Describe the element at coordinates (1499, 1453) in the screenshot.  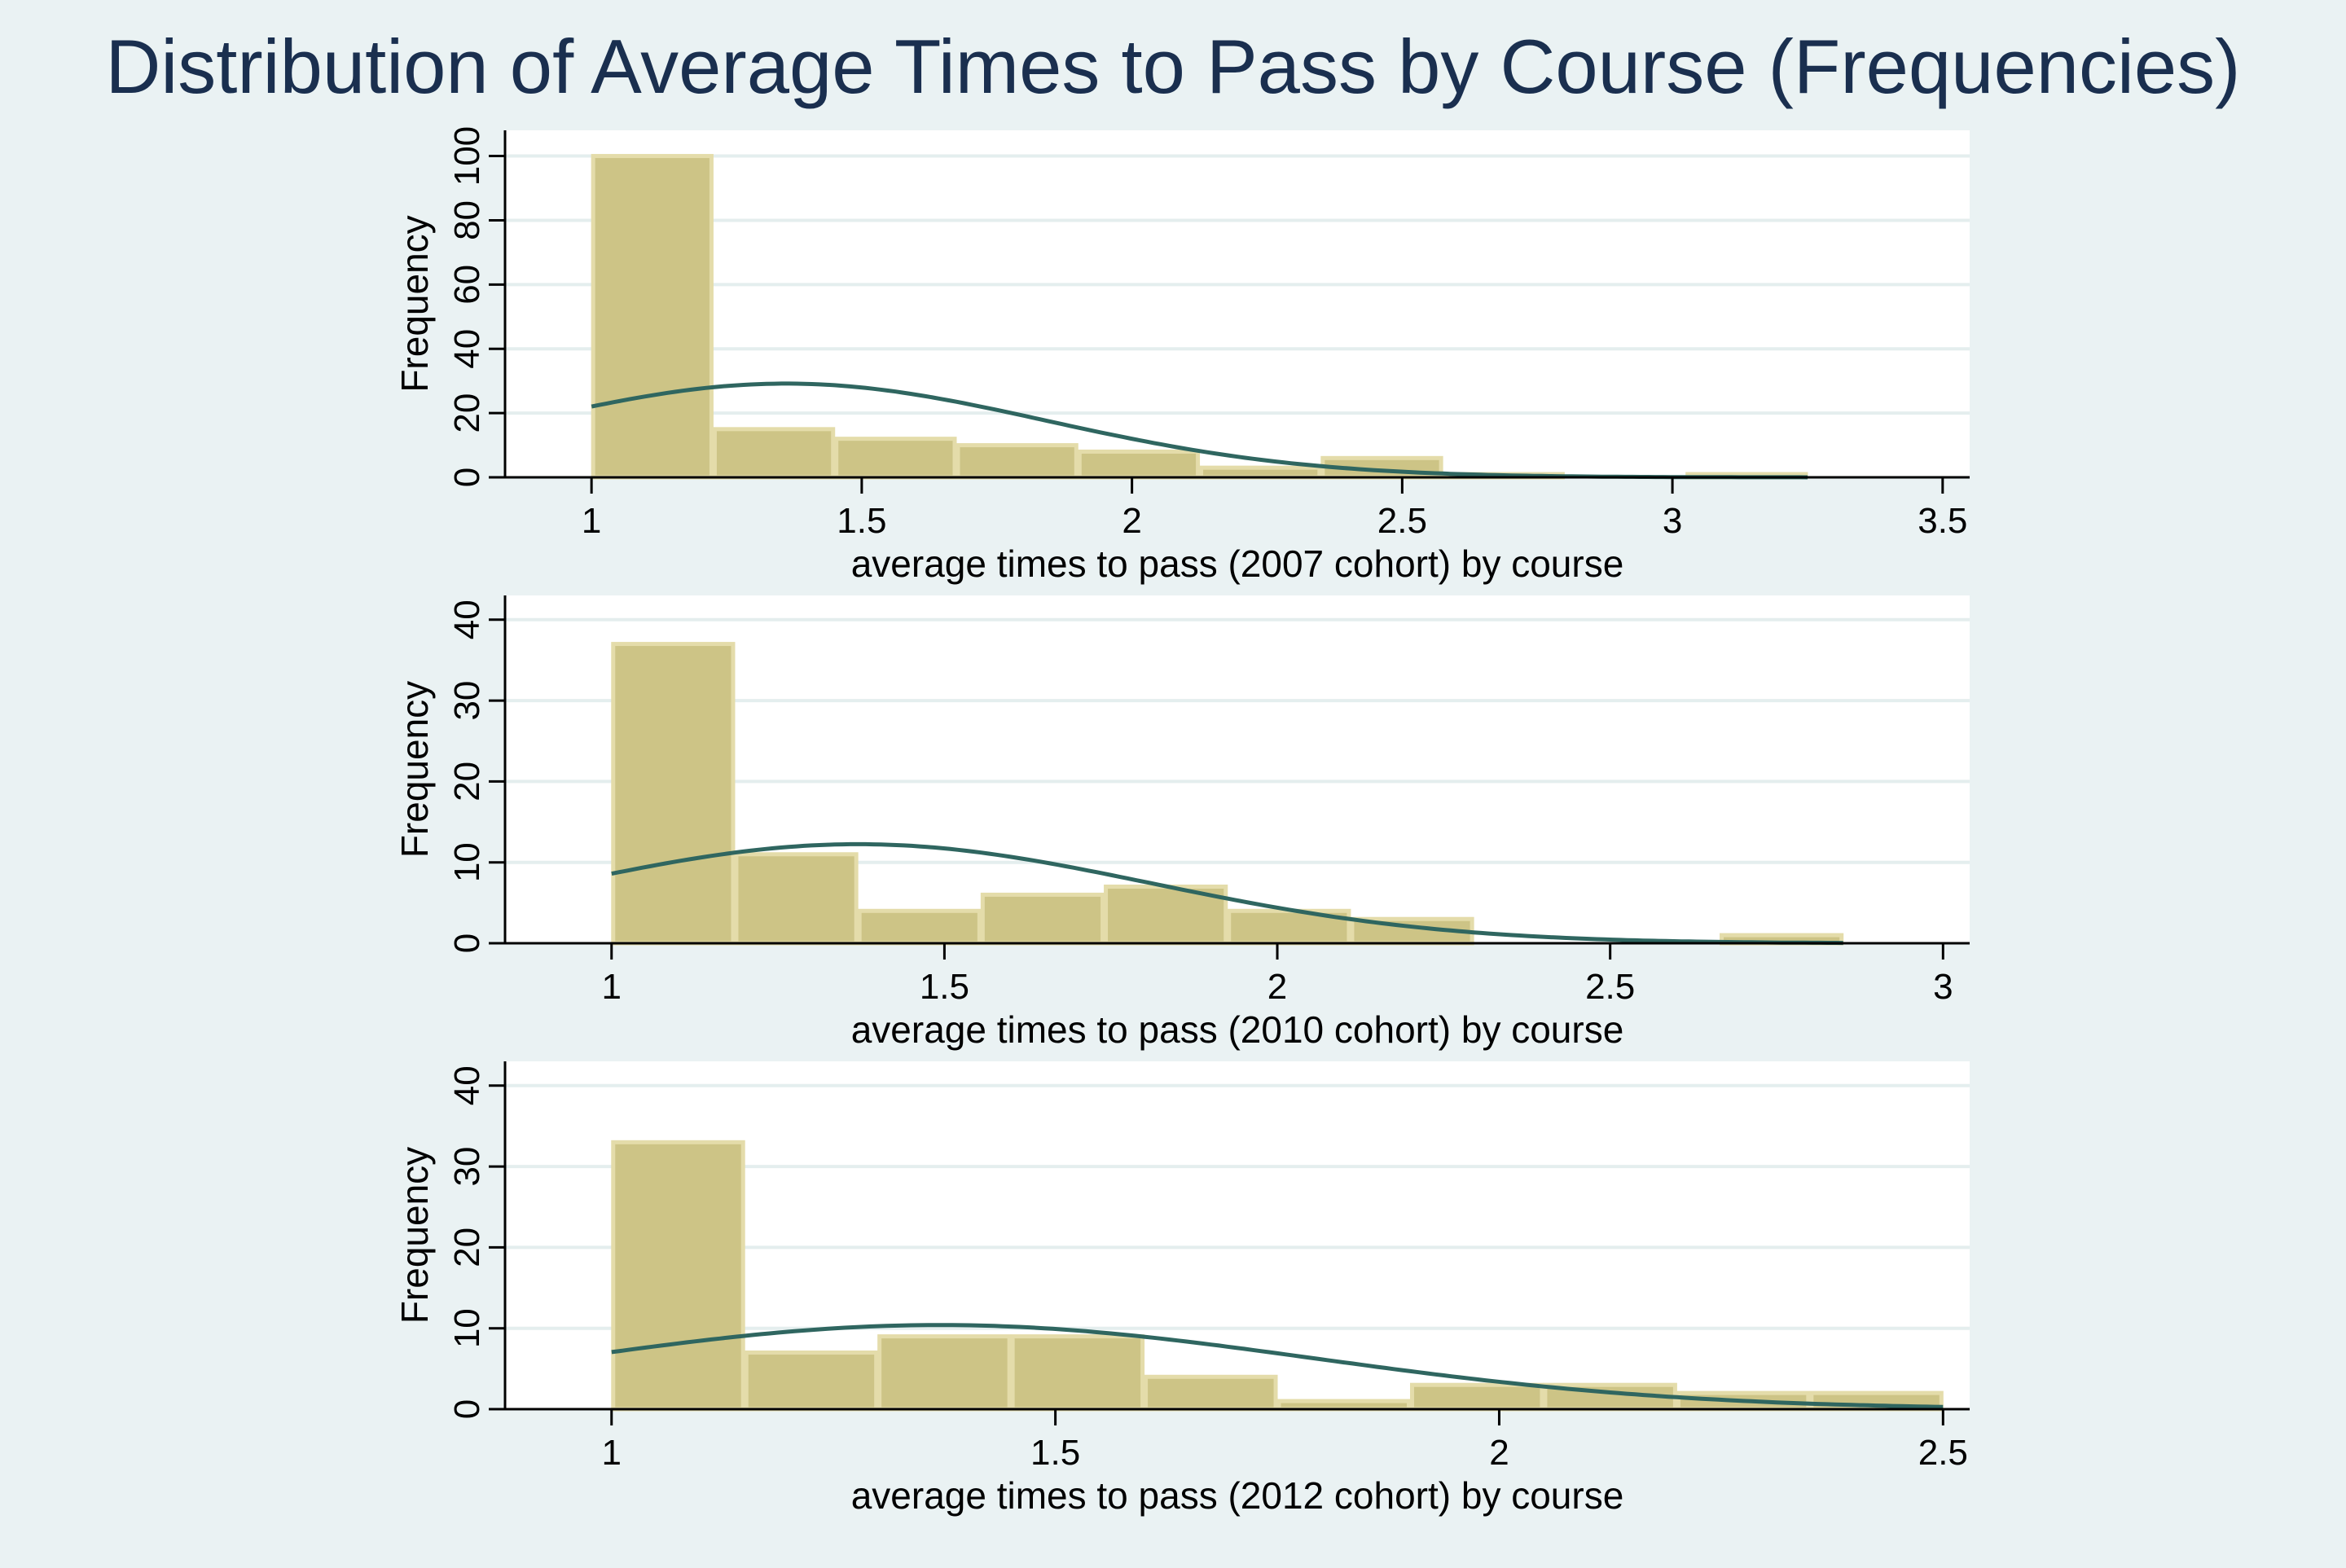
I see `x-tick-label-3-2: 2` at that location.